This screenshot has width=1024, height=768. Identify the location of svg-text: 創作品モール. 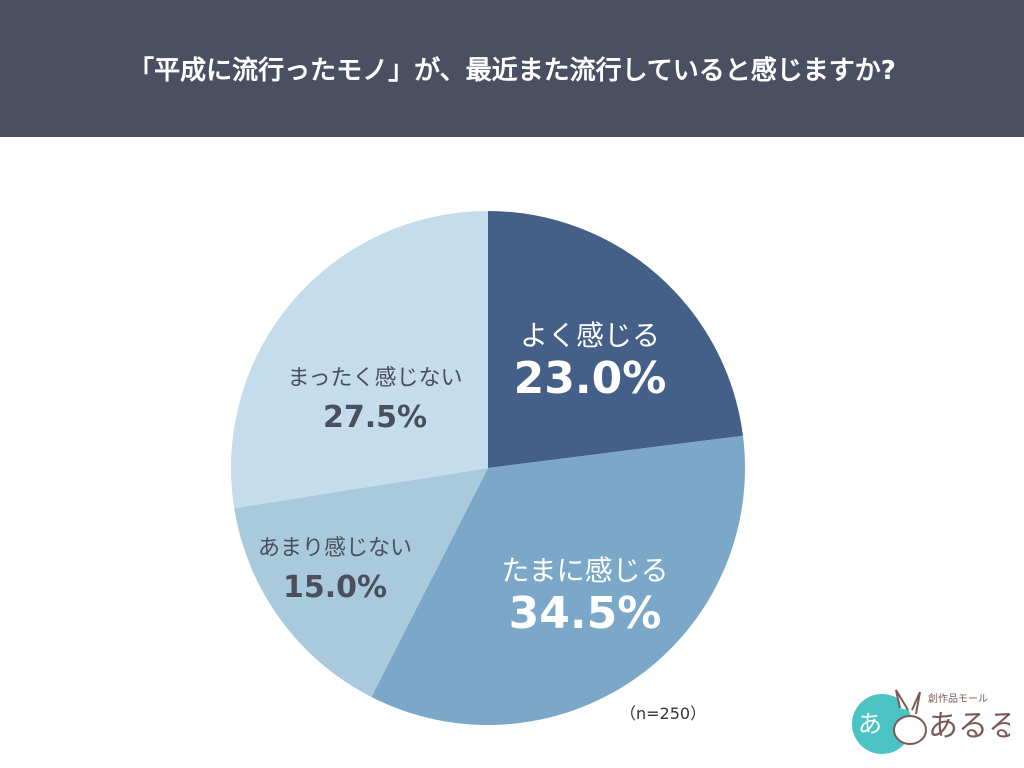
(958, 699).